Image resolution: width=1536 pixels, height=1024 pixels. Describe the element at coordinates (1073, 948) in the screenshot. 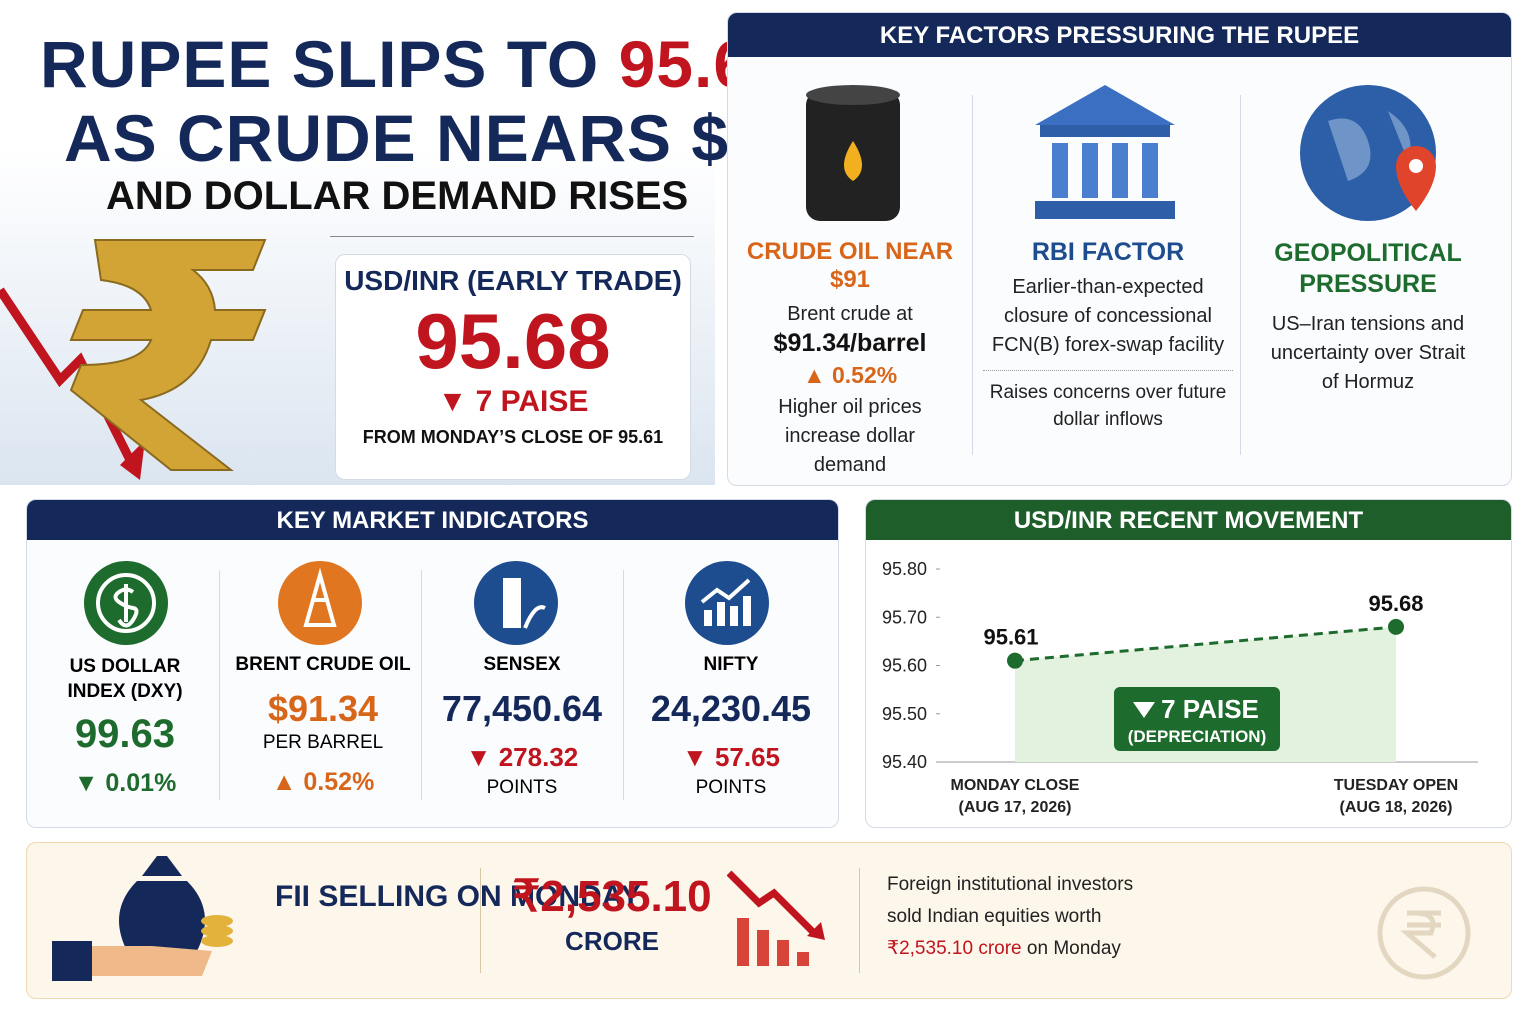

I see `fii-desc-text: on Monday` at that location.